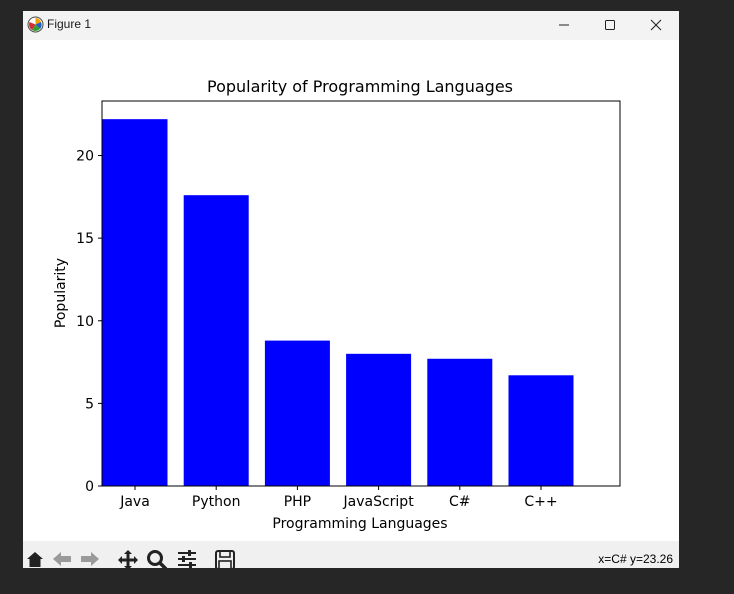 This screenshot has width=734, height=594. I want to click on configure-subplots-icon, so click(187, 558).